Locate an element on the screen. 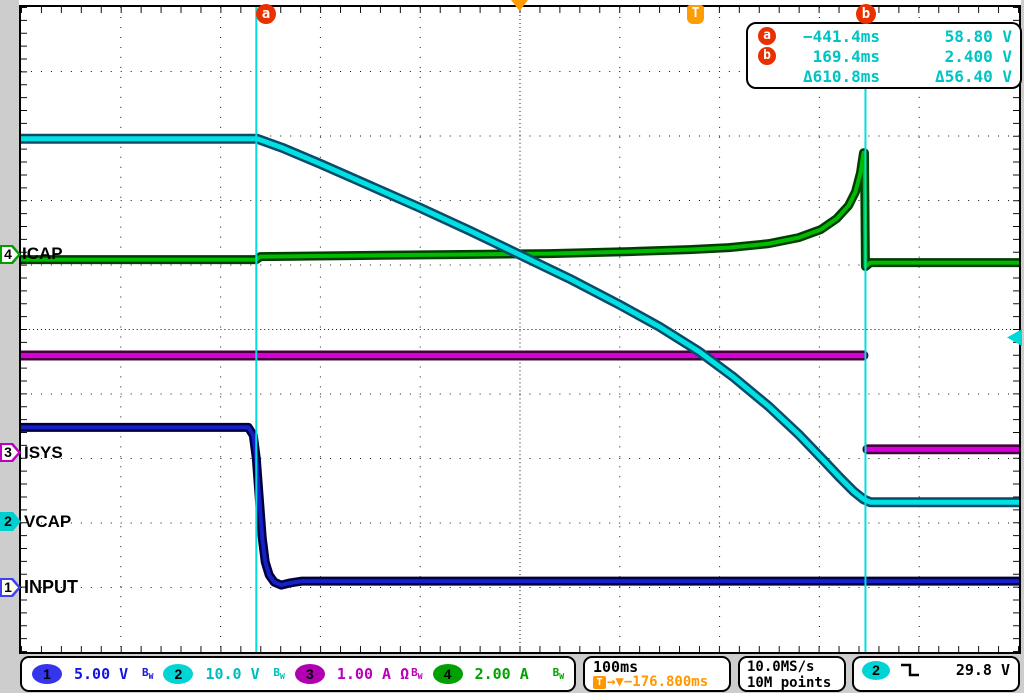 The width and height of the screenshot is (1024, 693). cursor-b-row: b 169.4ms 2.400 V is located at coordinates (882, 56).